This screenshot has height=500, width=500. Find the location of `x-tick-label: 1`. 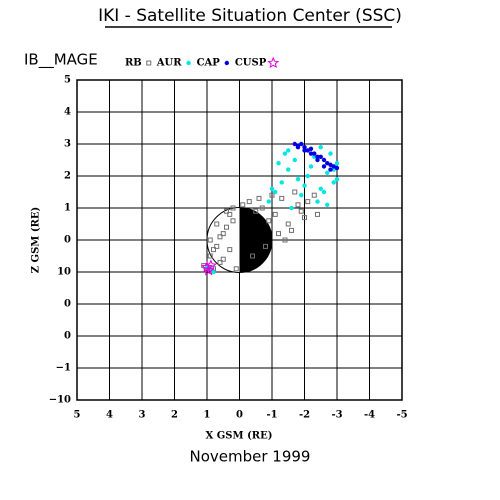

x-tick-label: 1 is located at coordinates (207, 415).